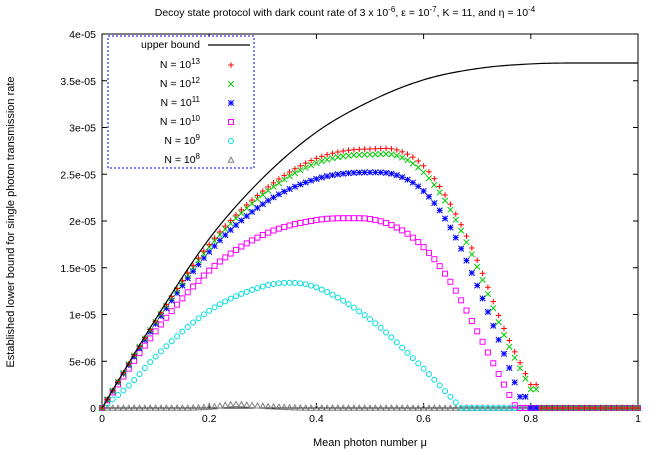 This screenshot has width=665, height=455. I want to click on legend-label: N = 108, so click(182, 159).